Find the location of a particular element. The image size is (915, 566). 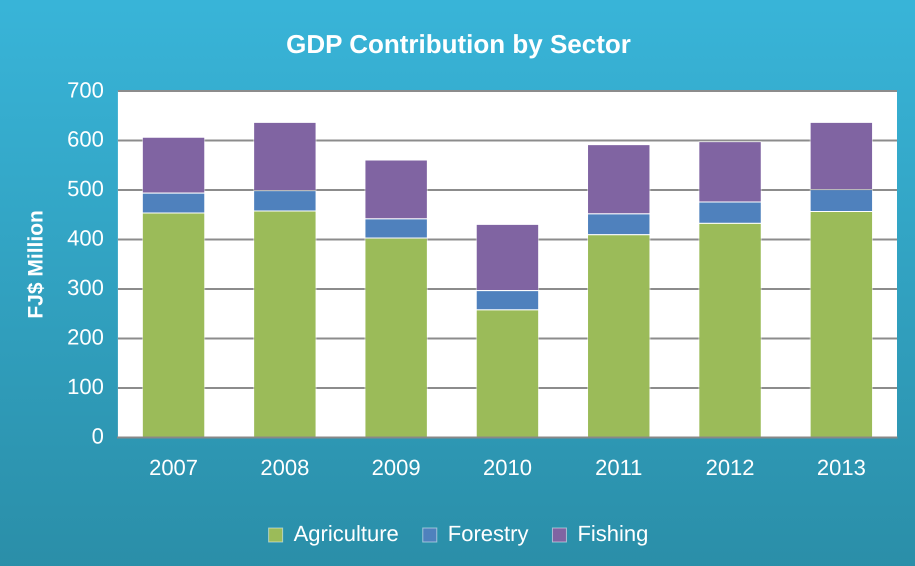

legend-label: Fishing is located at coordinates (612, 533).